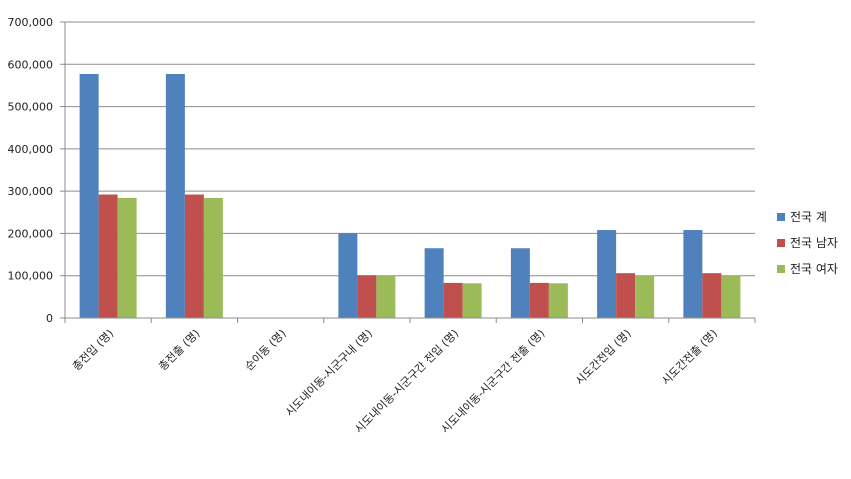 The height and width of the screenshot is (479, 851). What do you see at coordinates (814, 269) in the screenshot?
I see `legend-label: 전국 여자` at bounding box center [814, 269].